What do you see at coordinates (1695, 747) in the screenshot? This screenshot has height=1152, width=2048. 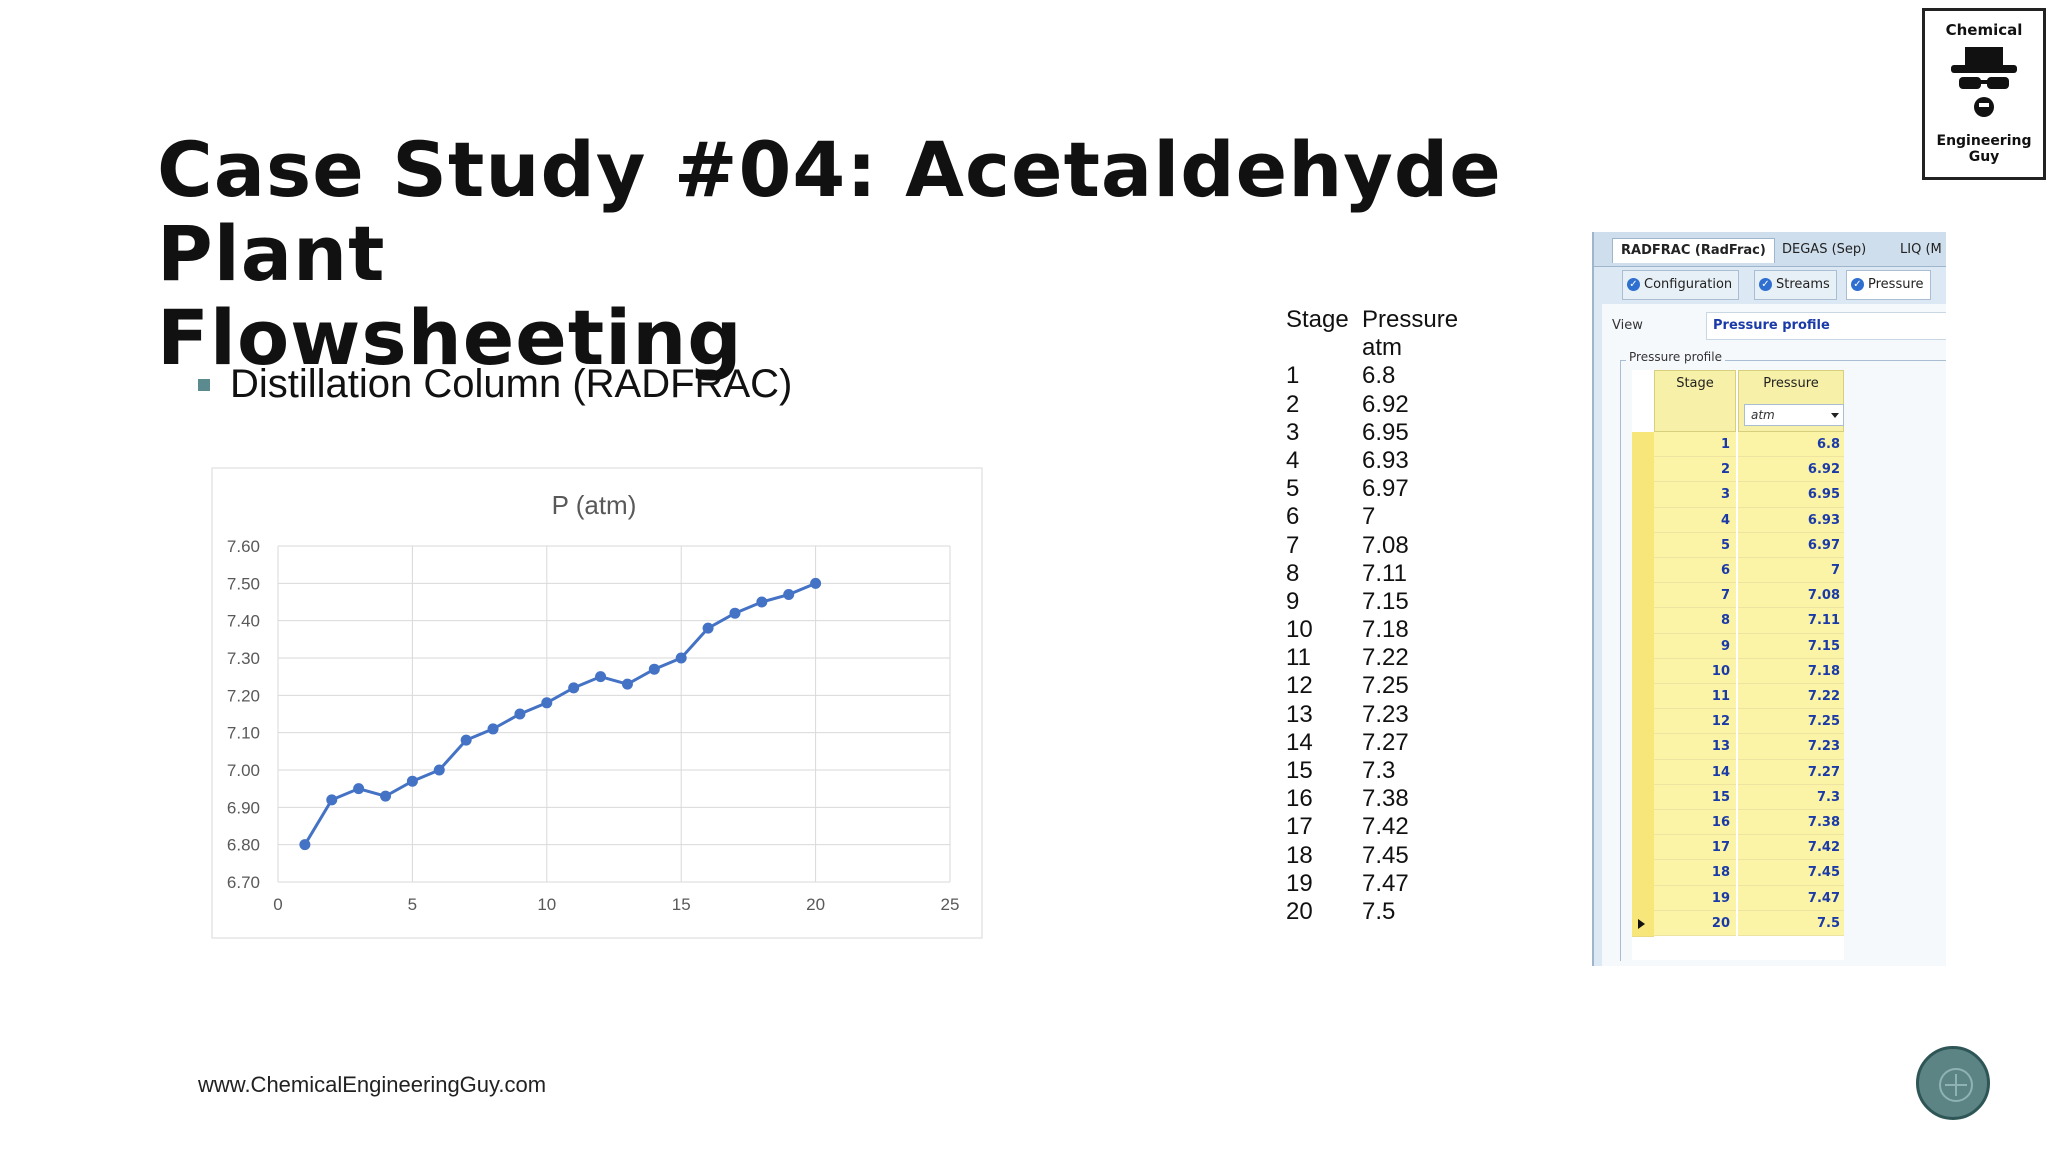 I see `grid-stage-cell: 13` at bounding box center [1695, 747].